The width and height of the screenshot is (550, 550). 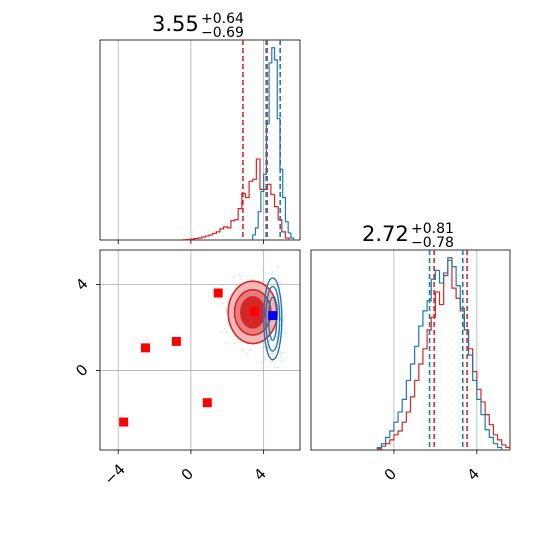 I want to click on top-hist-title-sub: −0.69, so click(x=222, y=33).